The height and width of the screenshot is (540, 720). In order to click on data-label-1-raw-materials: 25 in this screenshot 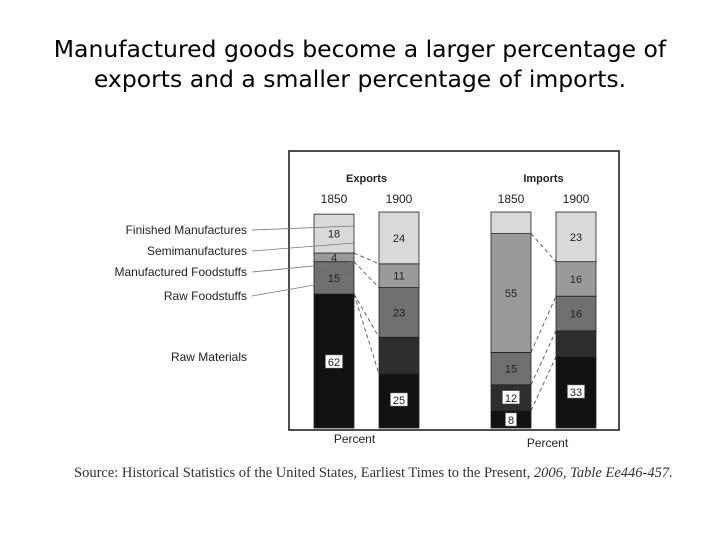, I will do `click(399, 401)`.